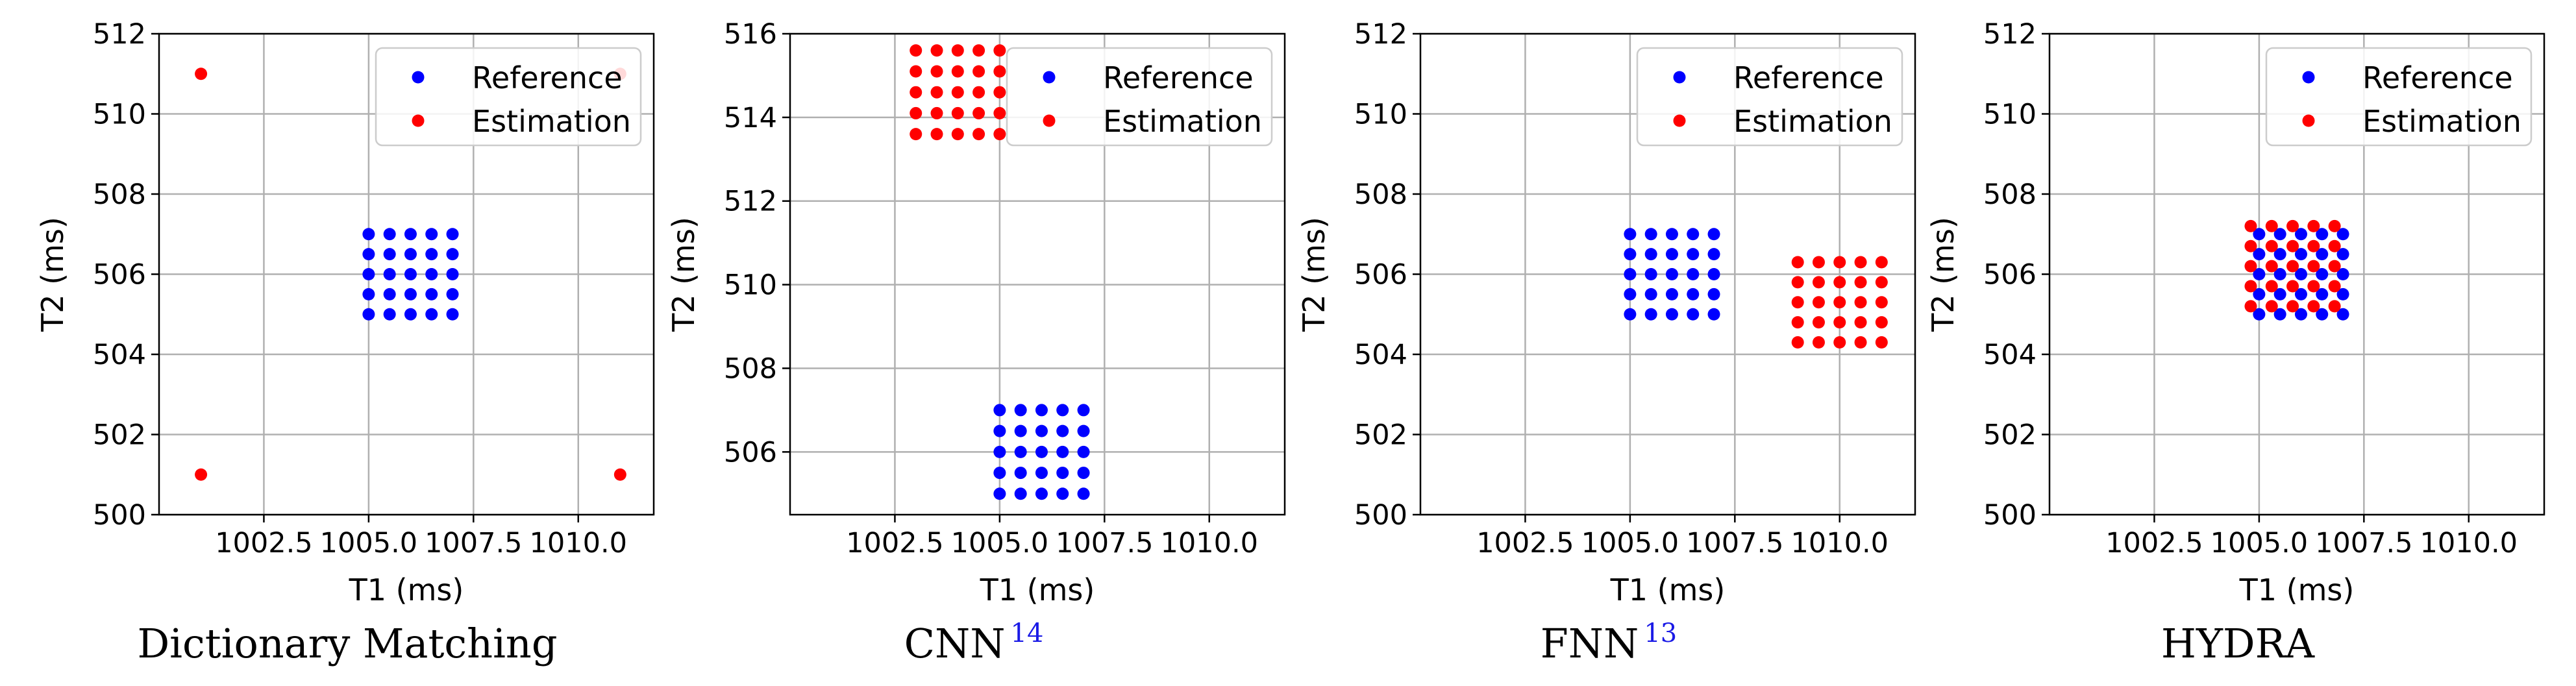 This screenshot has height=686, width=2576. I want to click on panel-caption: HYDRA, so click(2238, 643).